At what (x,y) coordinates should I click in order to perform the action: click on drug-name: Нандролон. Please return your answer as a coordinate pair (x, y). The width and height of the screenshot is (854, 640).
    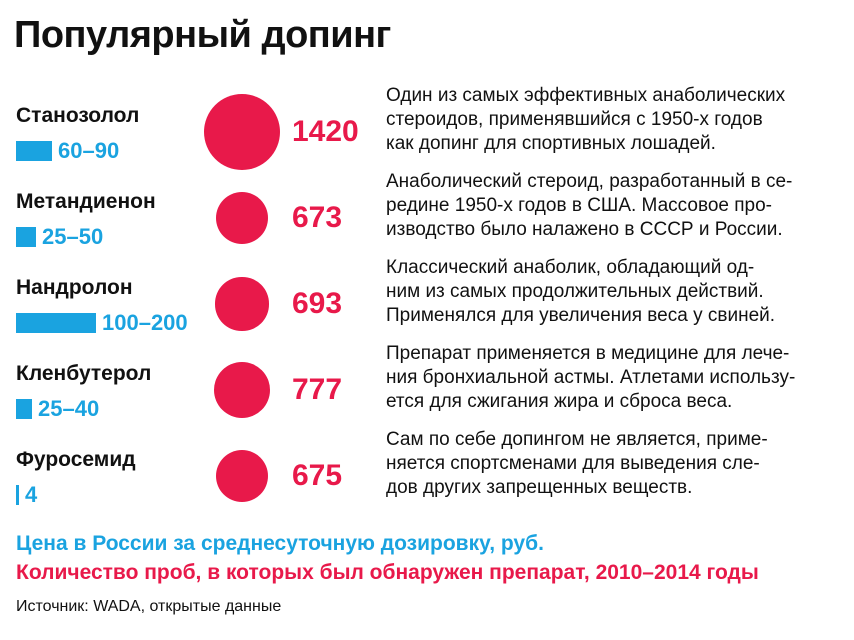
    Looking at the image, I should click on (74, 287).